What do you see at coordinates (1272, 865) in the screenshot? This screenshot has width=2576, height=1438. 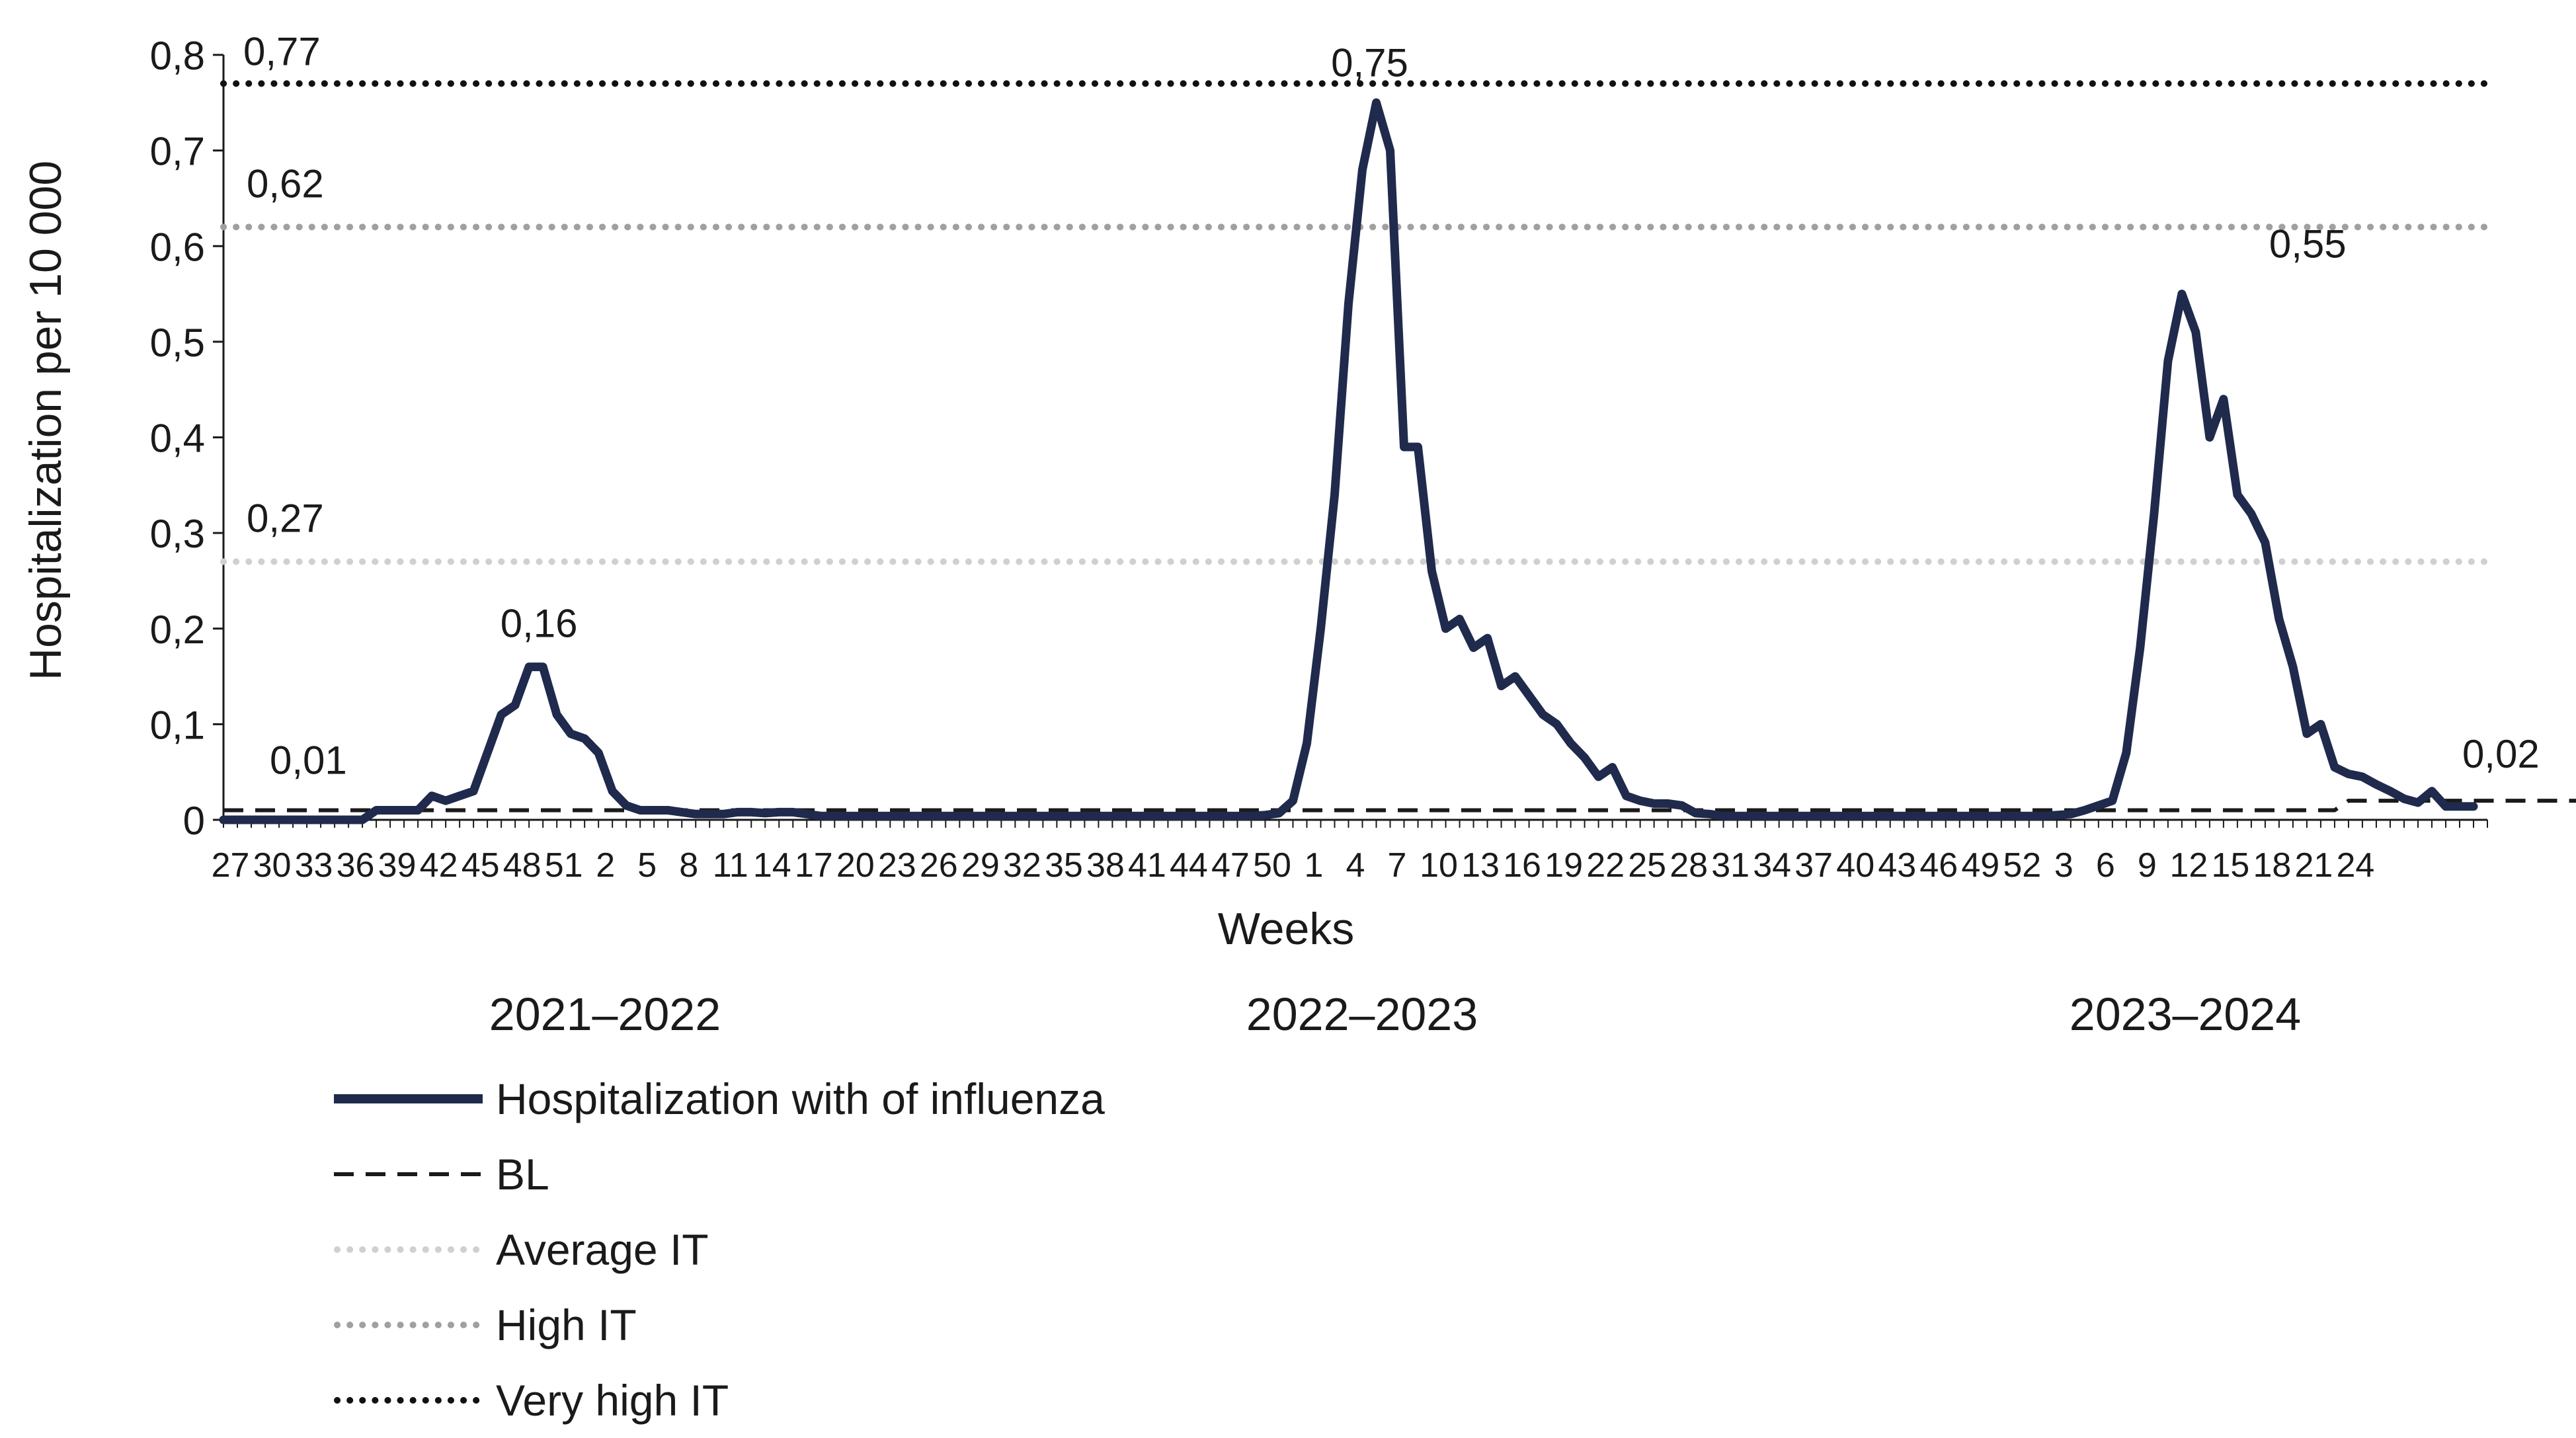 I see `x-tick-label: 50` at bounding box center [1272, 865].